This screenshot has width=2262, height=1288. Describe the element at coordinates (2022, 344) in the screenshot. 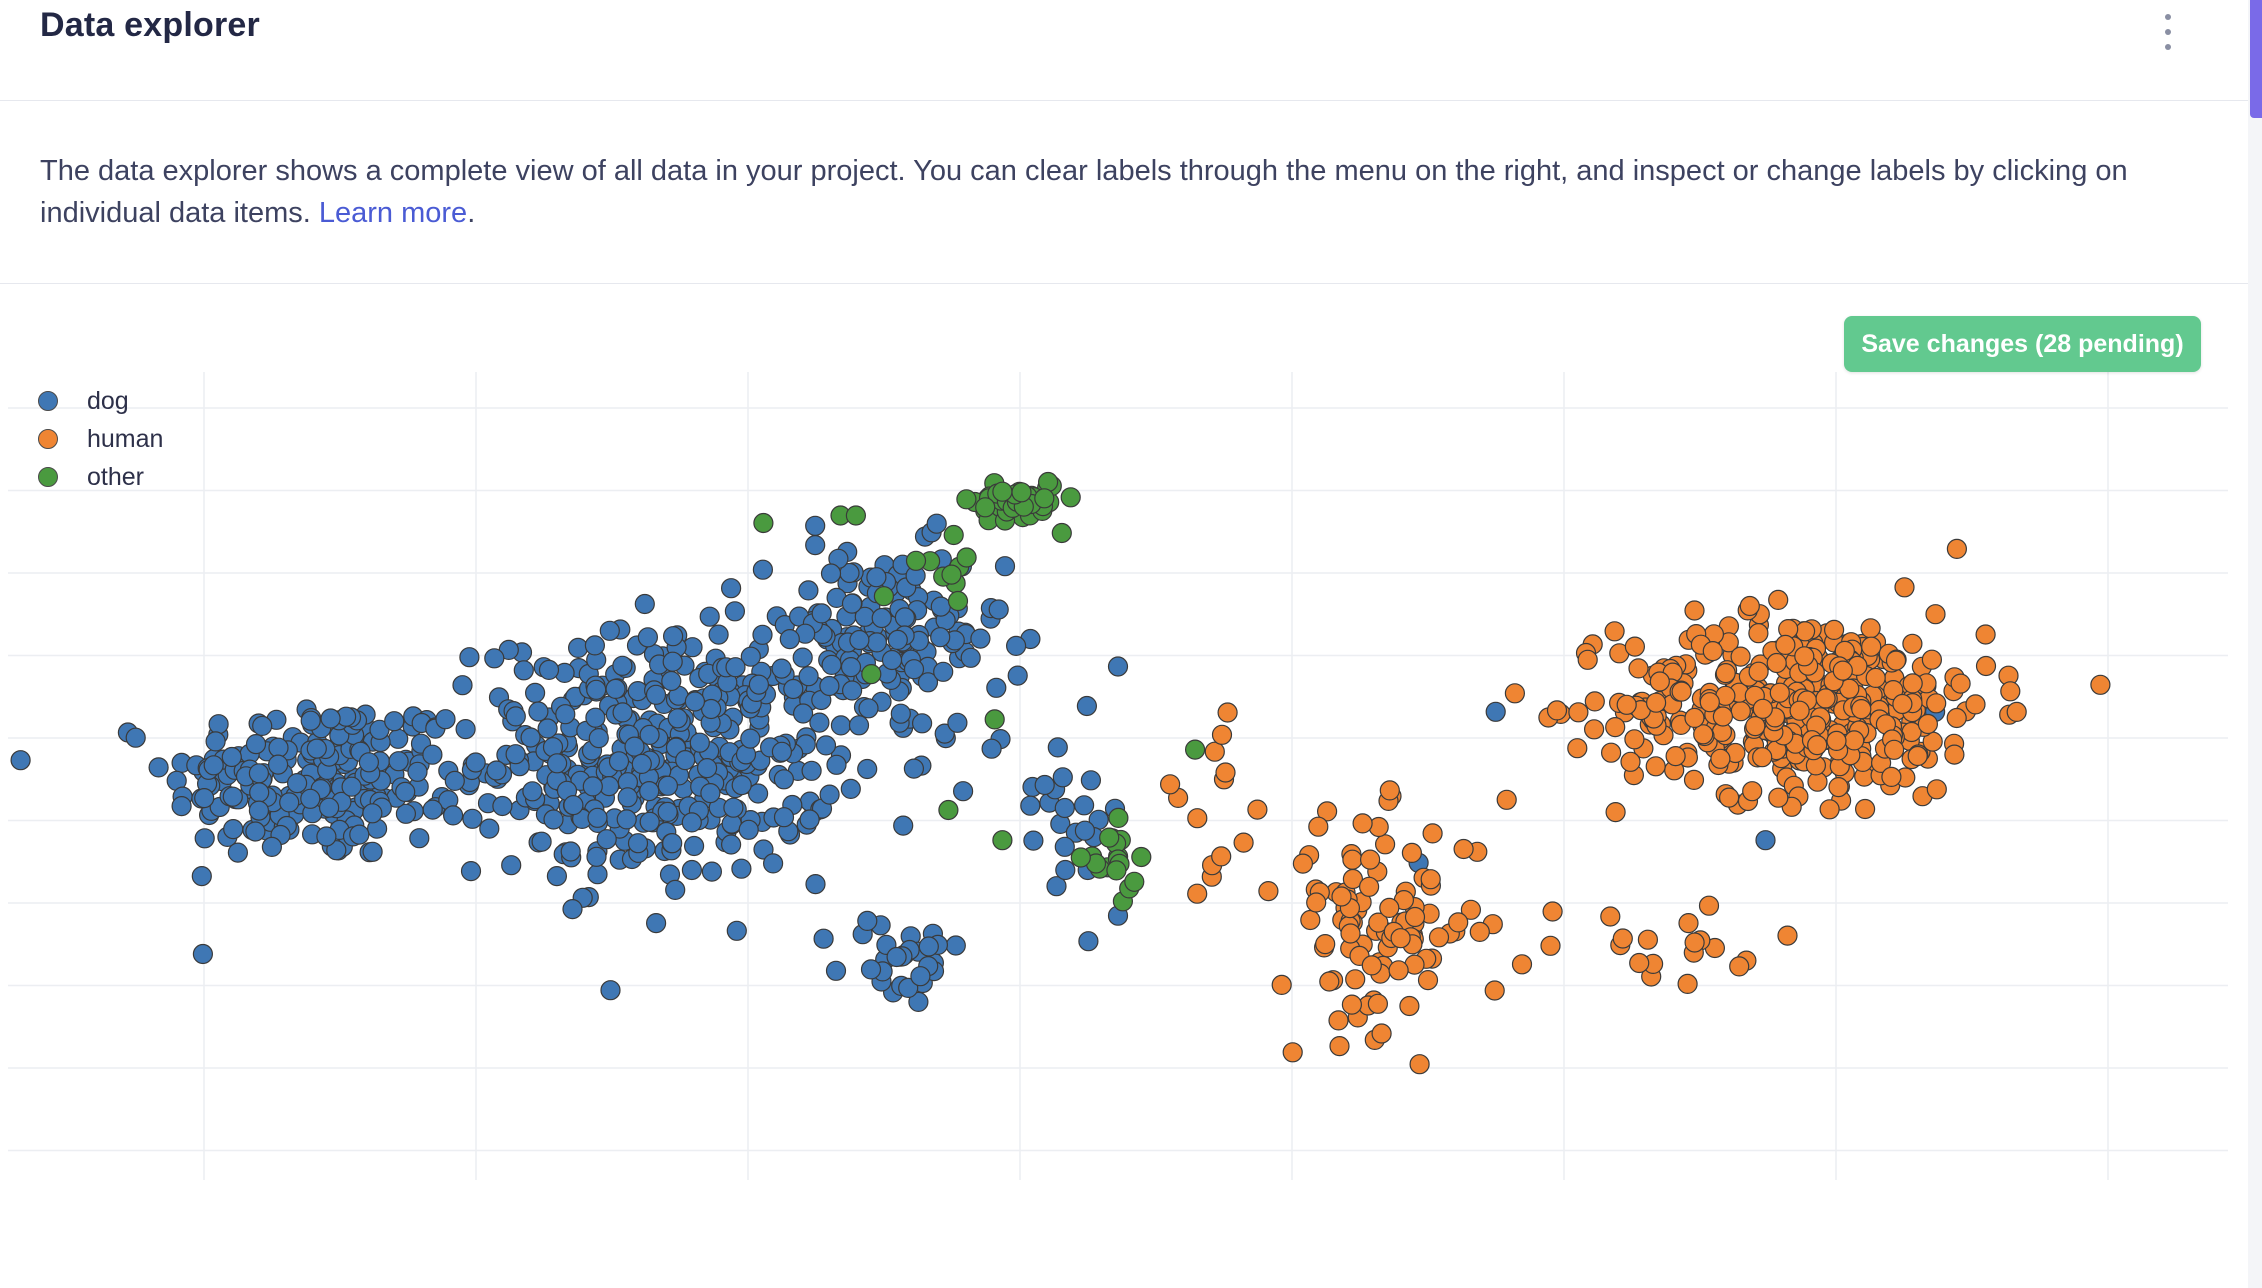

I see `save-changes-button: Save changes (28 pending)` at that location.